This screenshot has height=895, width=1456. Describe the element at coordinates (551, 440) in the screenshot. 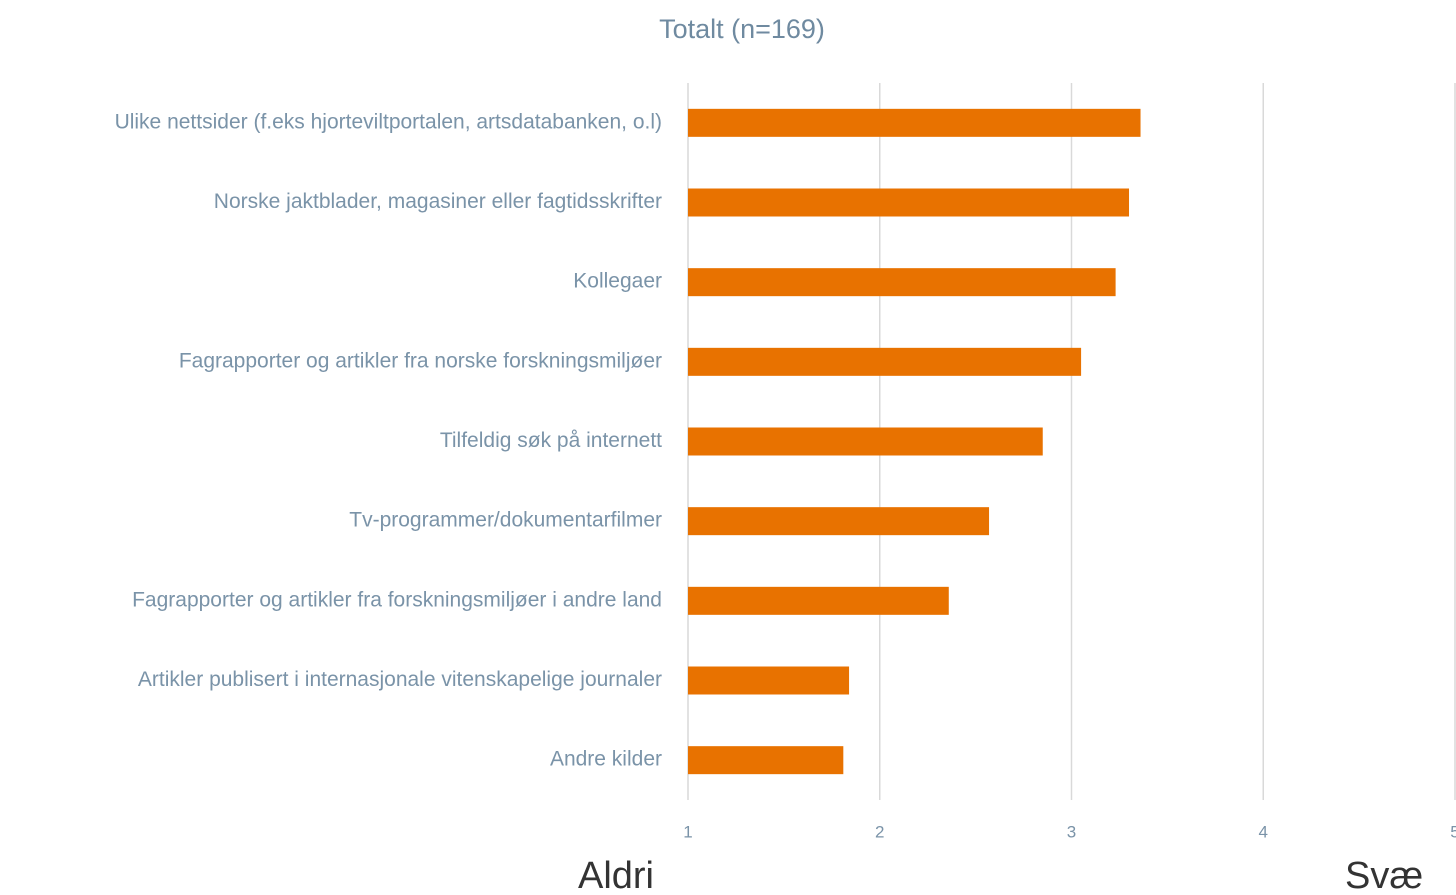

I see `y-tick-label: Tilfeldig søk på internett` at that location.